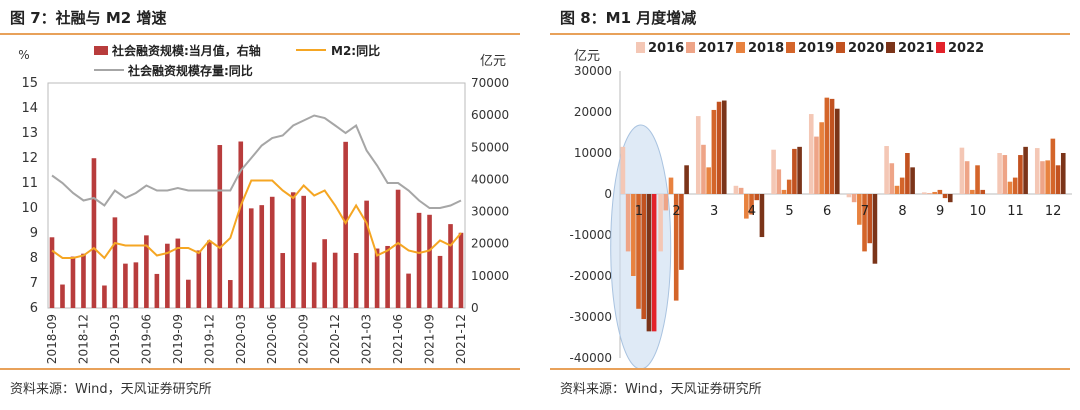  Describe the element at coordinates (490, 244) in the screenshot. I see `y-right-tick-label: 20000` at that location.